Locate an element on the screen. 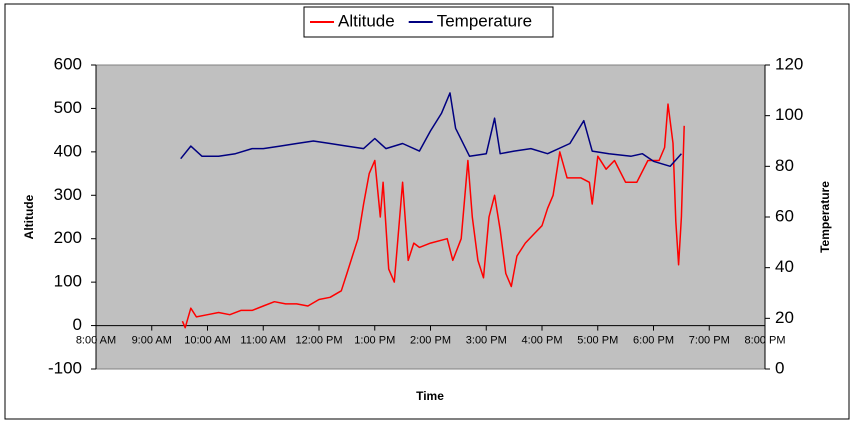 The image size is (855, 425). x-tick-label: 6:00 PM is located at coordinates (653, 340).